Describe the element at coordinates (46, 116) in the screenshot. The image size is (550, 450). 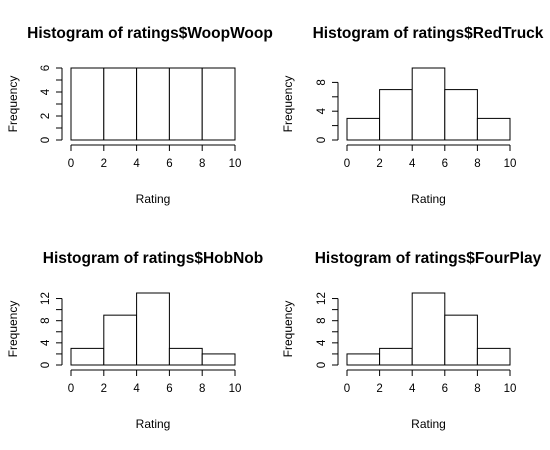
I see `y-tick-label: 2` at that location.